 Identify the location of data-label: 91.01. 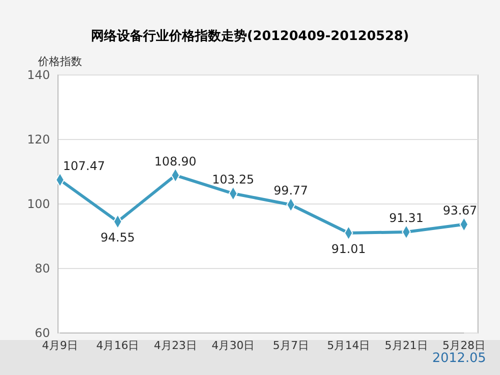
(348, 249).